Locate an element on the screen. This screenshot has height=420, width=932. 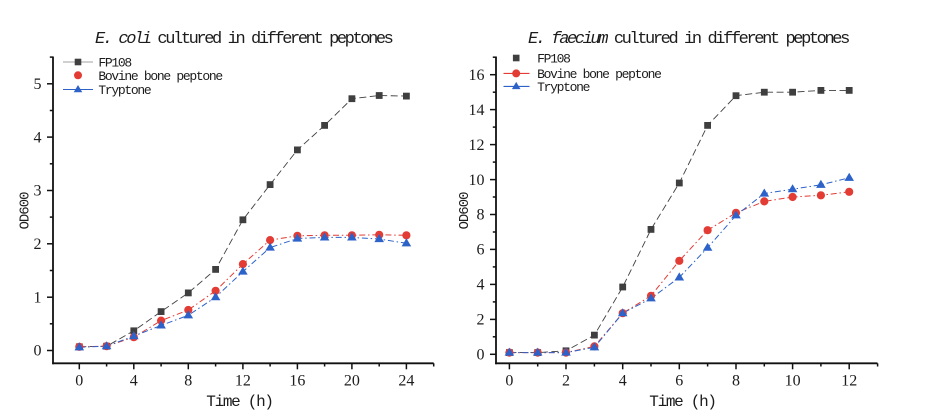
svg-text: 1 is located at coordinates (38, 297).